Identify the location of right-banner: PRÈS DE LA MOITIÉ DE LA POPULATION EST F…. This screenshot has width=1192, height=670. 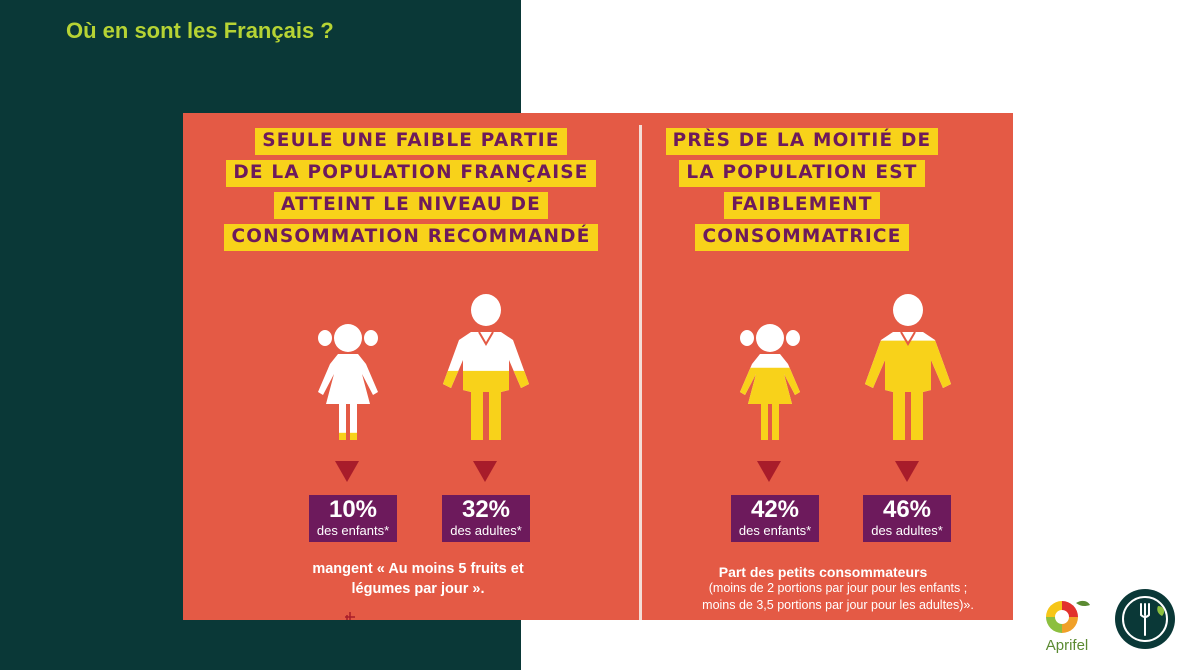
(802, 189).